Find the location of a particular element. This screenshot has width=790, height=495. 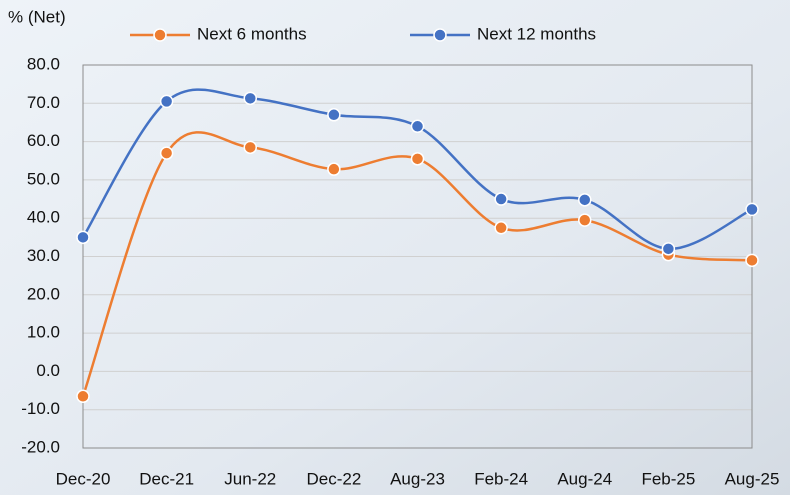

y-tick-label: -10.0 is located at coordinates (40, 408).